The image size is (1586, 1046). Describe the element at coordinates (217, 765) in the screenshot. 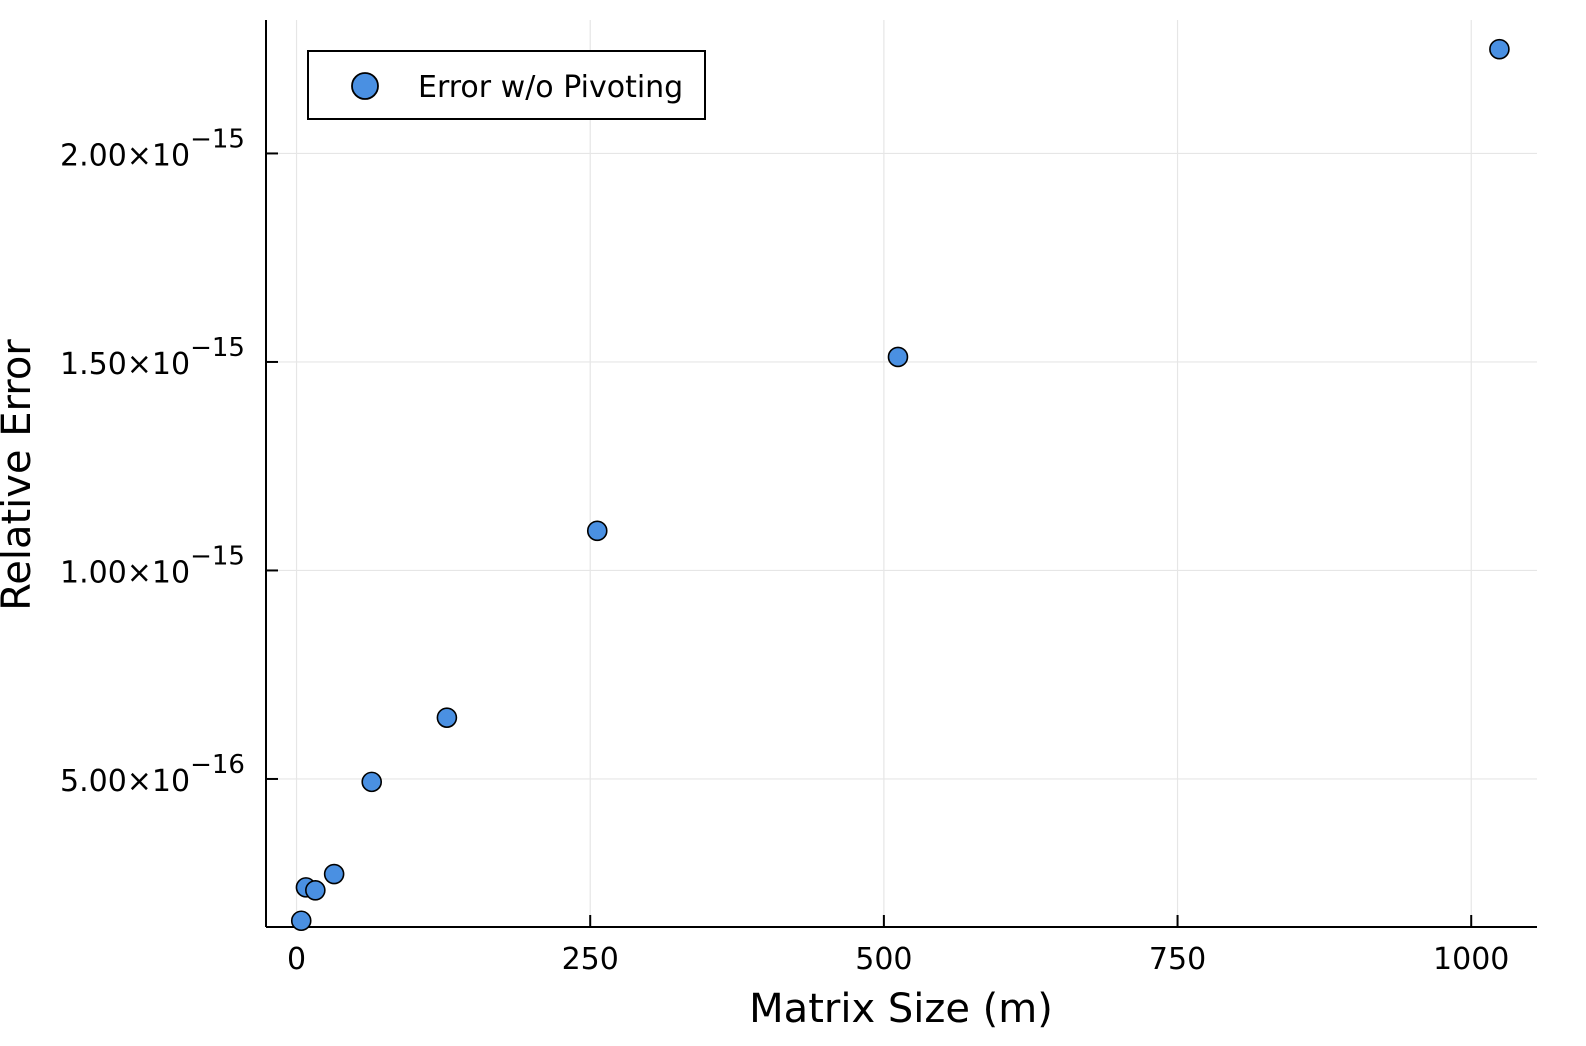

I see `y-tick-exponent: −16` at that location.